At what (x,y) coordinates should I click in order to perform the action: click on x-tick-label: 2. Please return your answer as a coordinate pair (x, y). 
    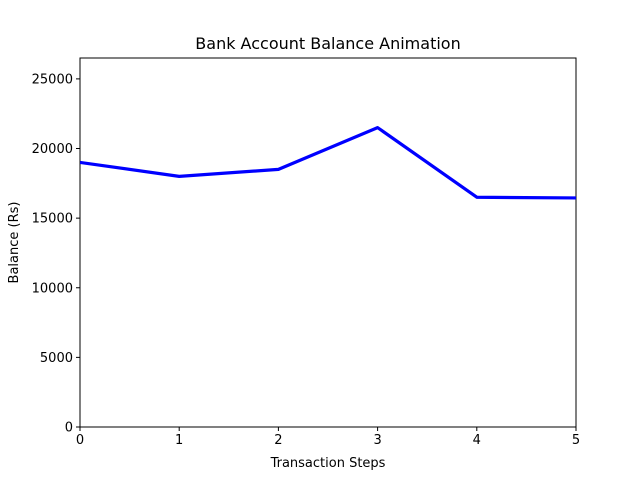
    Looking at the image, I should click on (278, 440).